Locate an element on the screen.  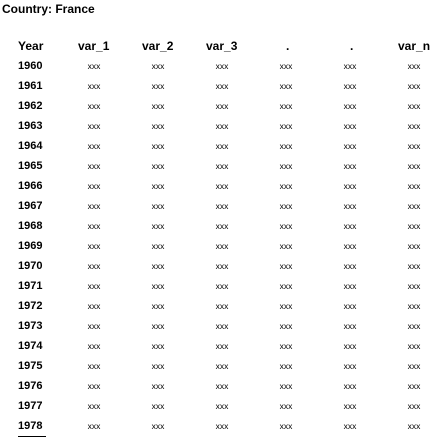
table-row: 1960 xxx xxx xxx xxx xxx xxx is located at coordinates (221, 66).